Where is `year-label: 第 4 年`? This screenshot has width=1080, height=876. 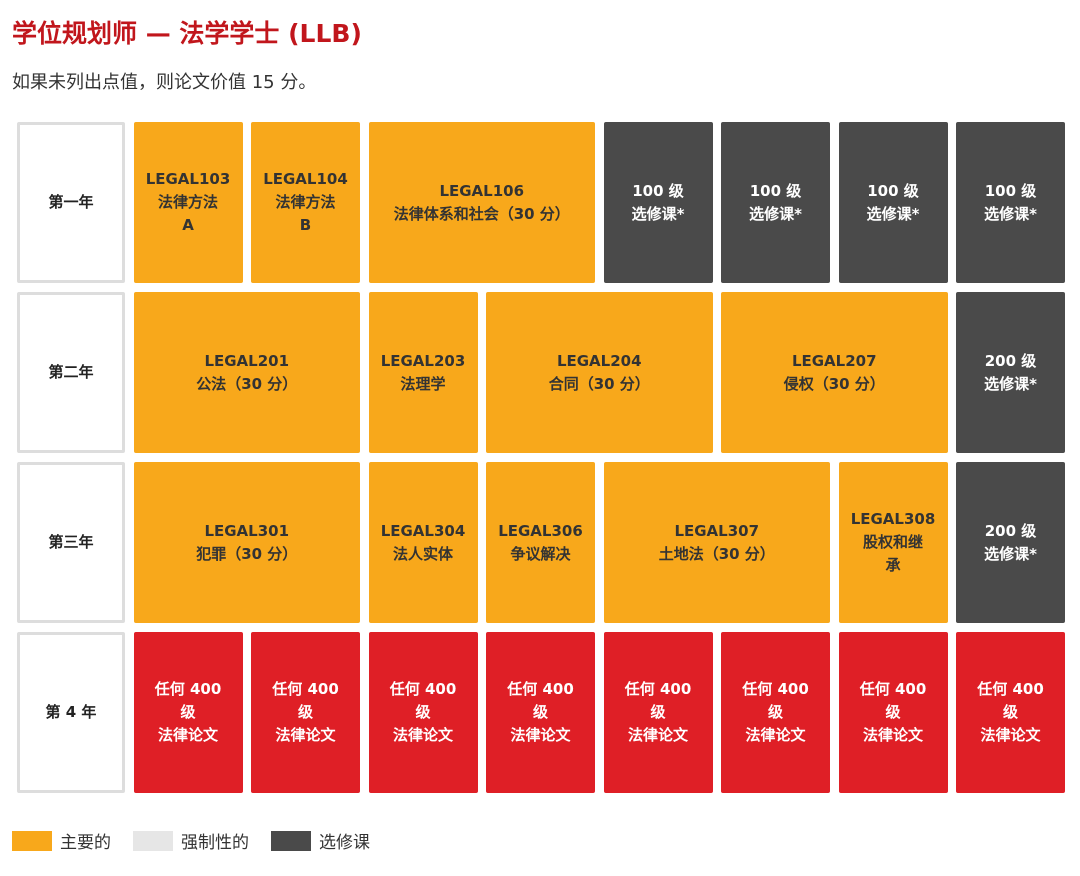 year-label: 第 4 年 is located at coordinates (71, 712).